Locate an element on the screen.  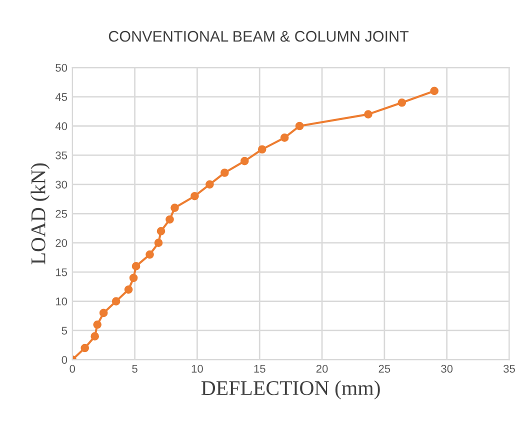
y-tick-label: 5 is located at coordinates (65, 330).